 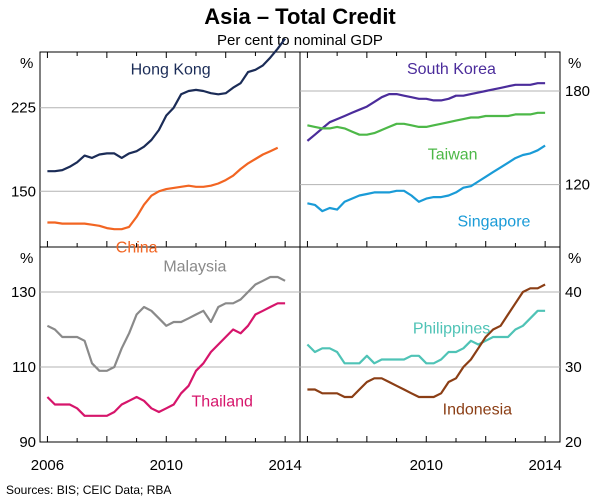 I want to click on series-label-south-korea: South Korea, so click(x=451, y=69).